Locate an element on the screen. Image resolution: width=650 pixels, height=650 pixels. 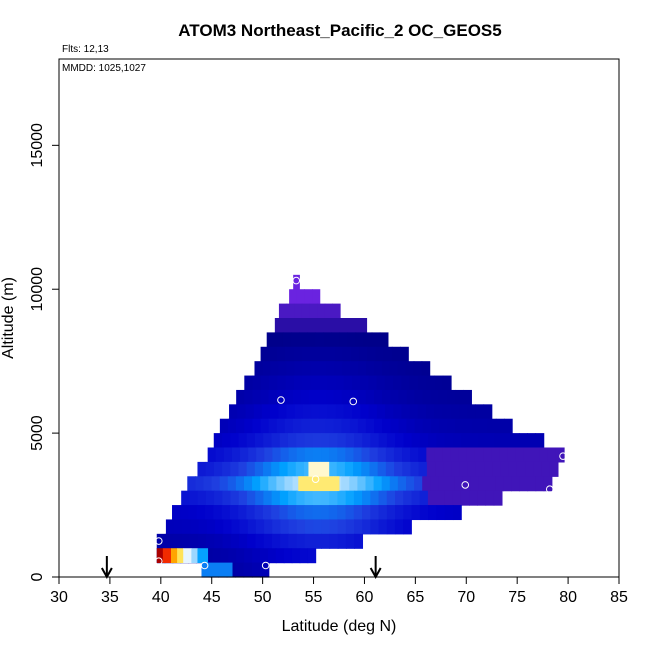
dates-label-bg is located at coordinates (110, 66).